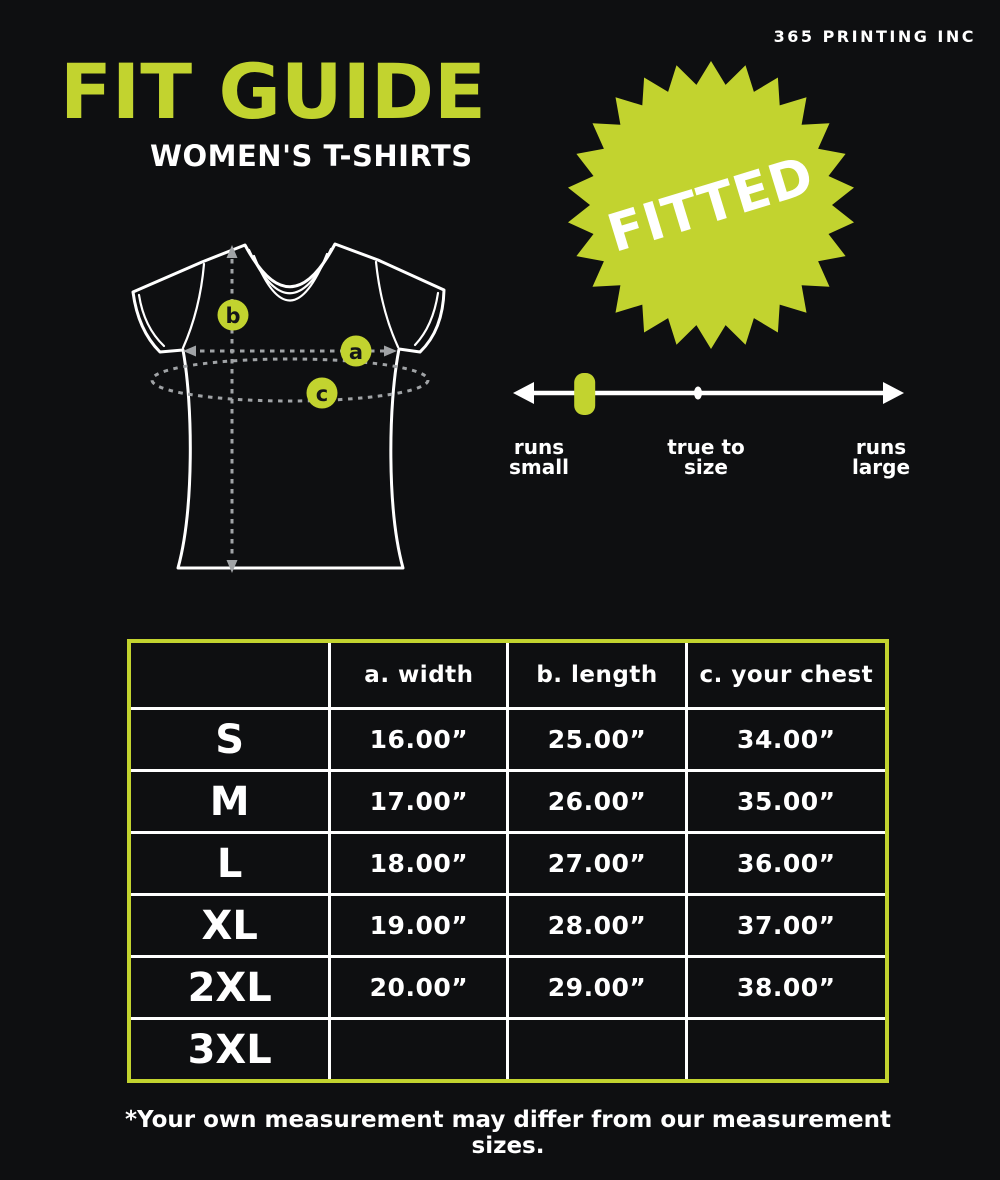  I want to click on tshirt-diagram: b a c, so click(288, 407).